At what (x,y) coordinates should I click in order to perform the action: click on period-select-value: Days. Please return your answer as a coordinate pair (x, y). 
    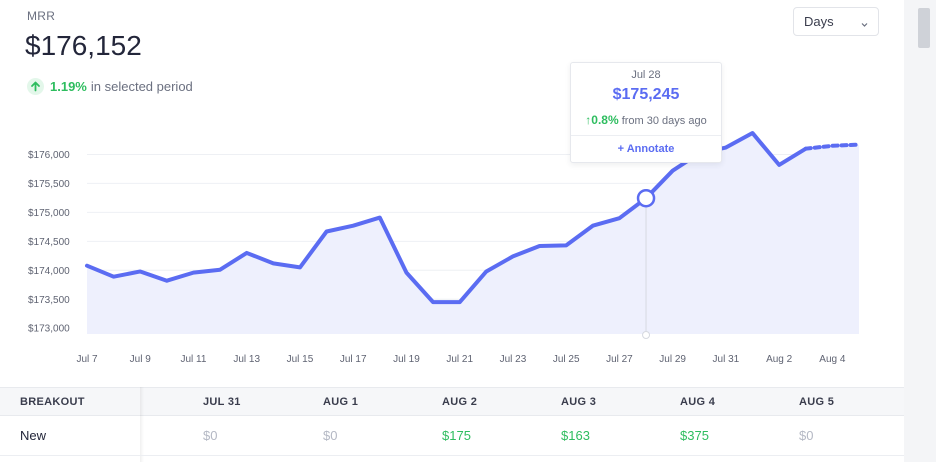
    Looking at the image, I should click on (819, 21).